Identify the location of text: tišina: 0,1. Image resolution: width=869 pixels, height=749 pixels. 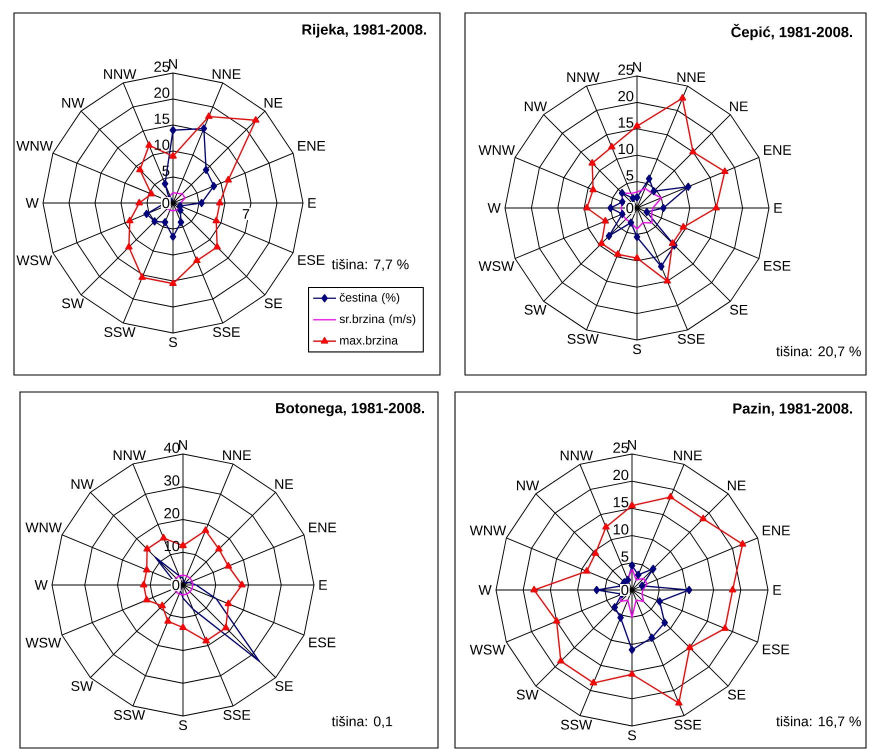
(362, 722).